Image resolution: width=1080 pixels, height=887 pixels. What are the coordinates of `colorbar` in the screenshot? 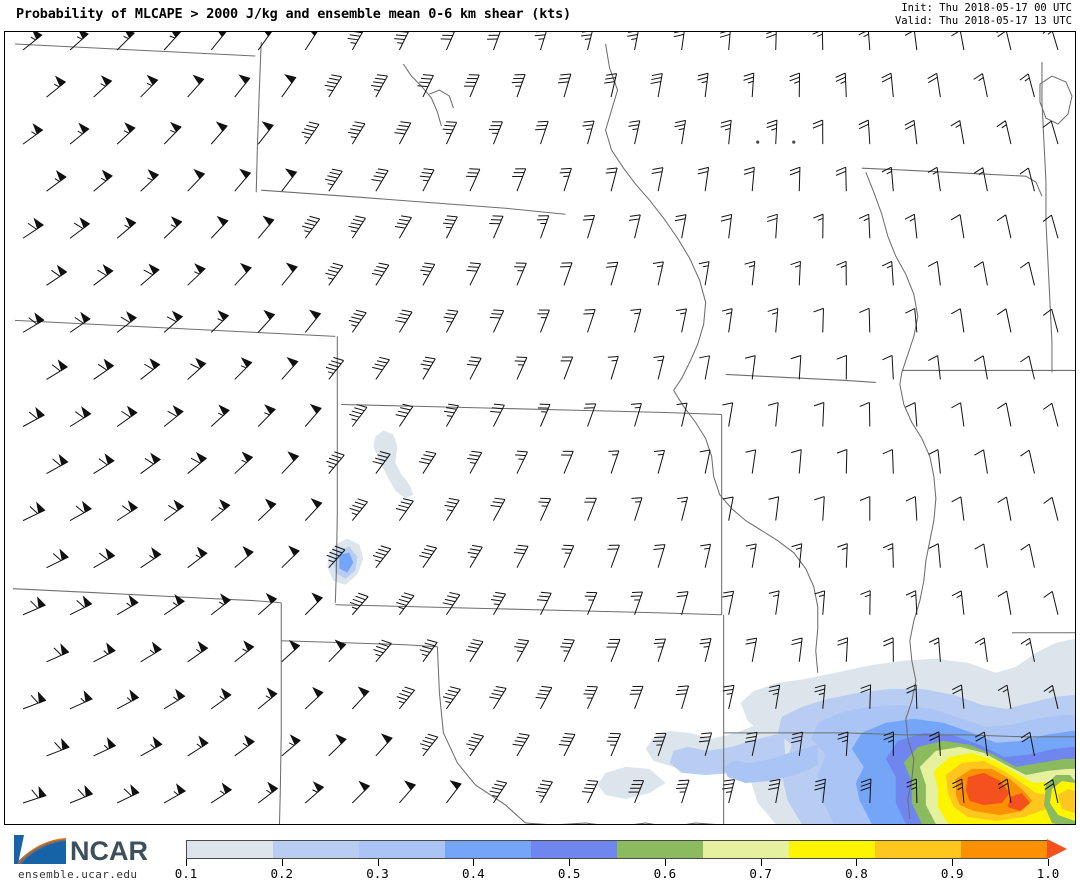 It's located at (617, 849).